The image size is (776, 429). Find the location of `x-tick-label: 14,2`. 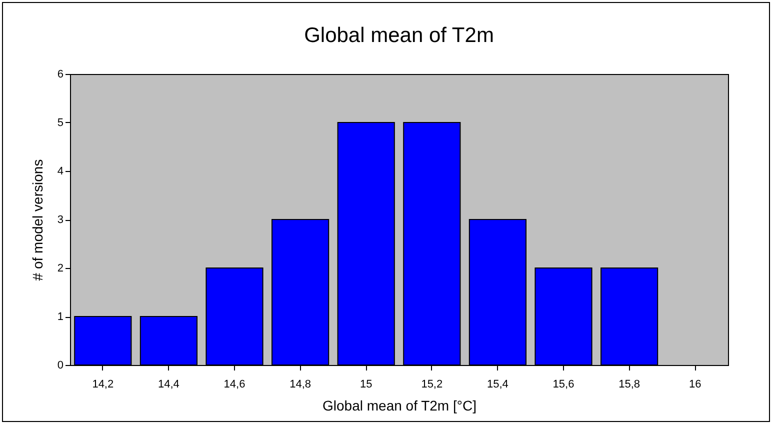

x-tick-label: 14,2 is located at coordinates (103, 384).